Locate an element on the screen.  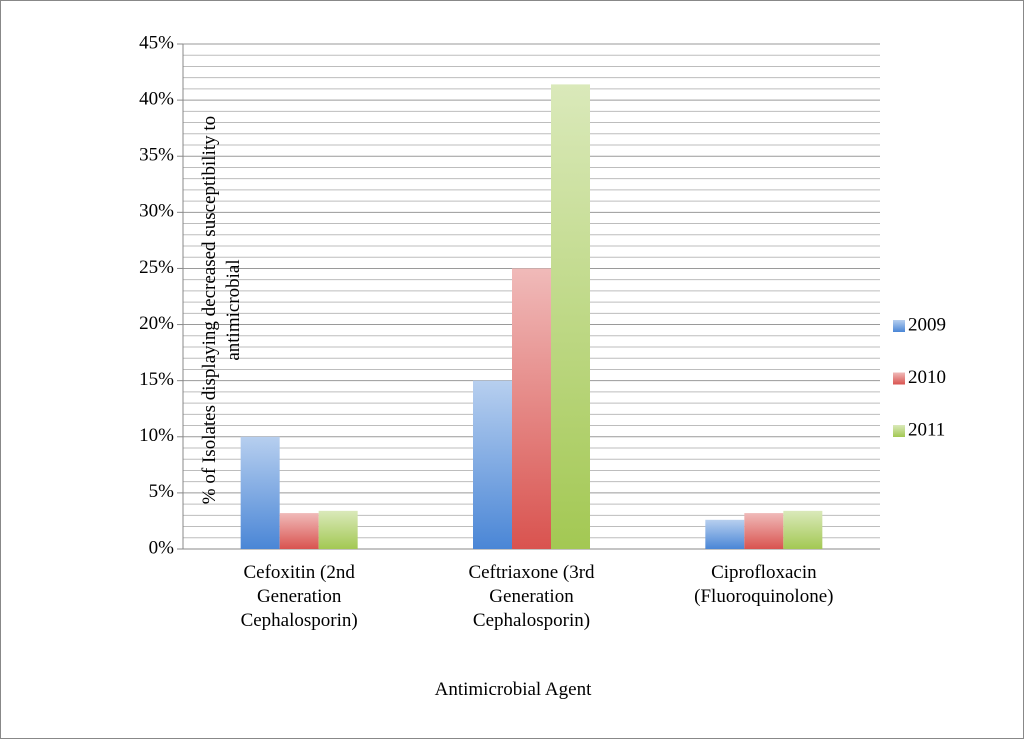
x-tick-label: Cefoxitin (2nd Generation Cephalosporin) is located at coordinates (299, 596).